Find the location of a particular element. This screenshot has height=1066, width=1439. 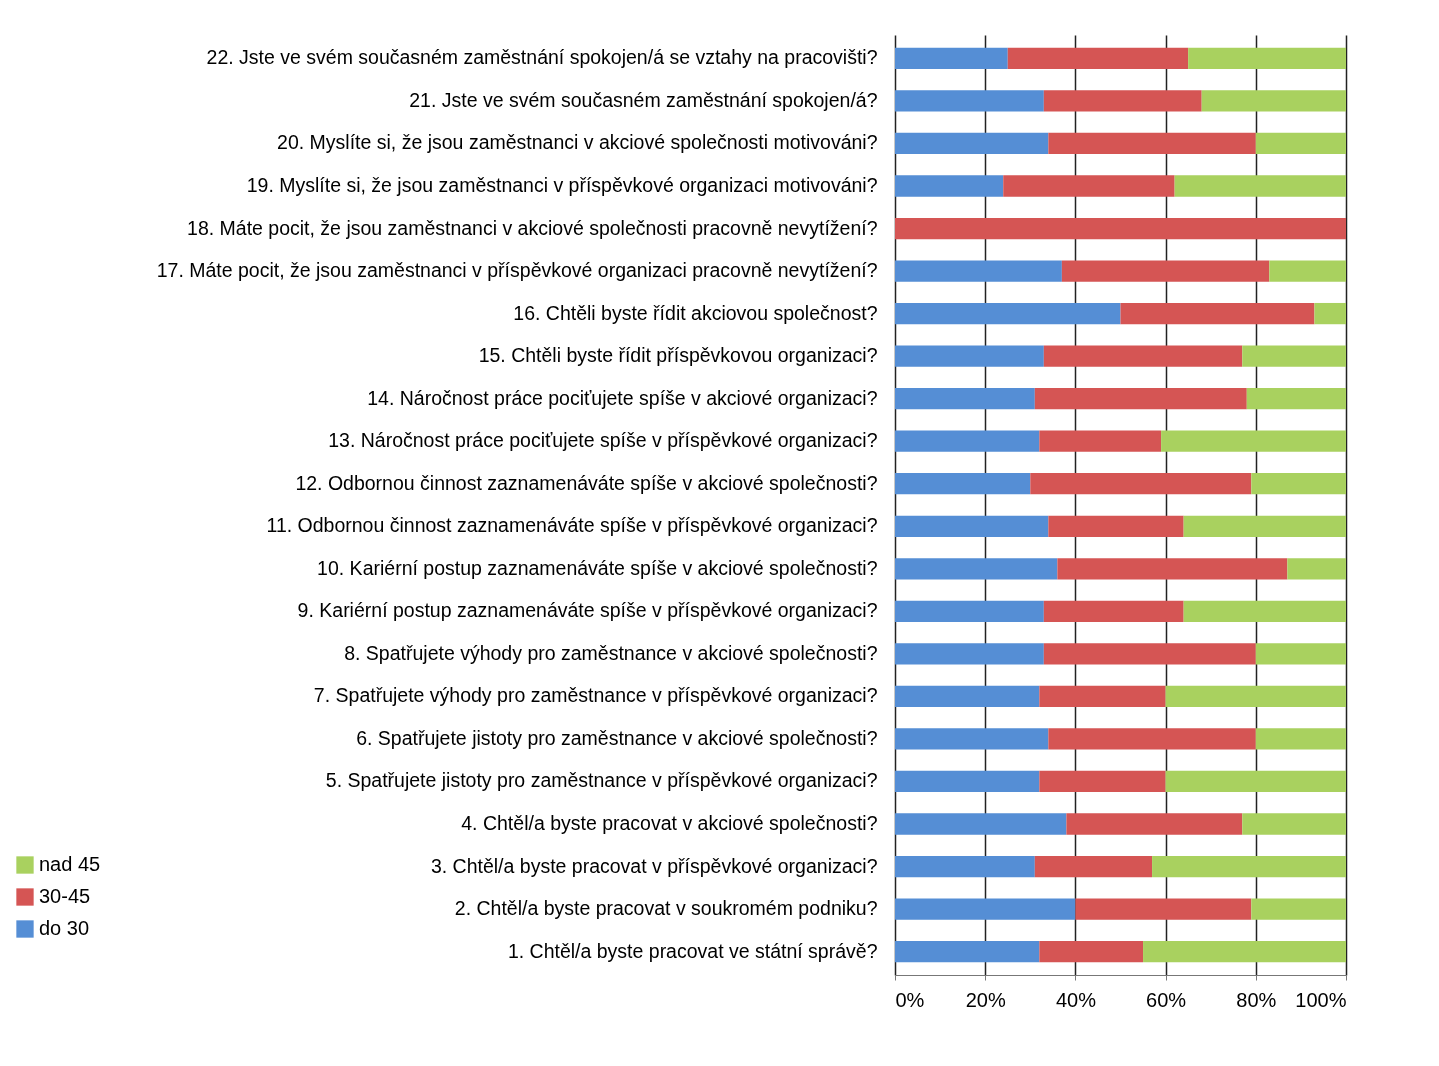

legend-label: nad 45 is located at coordinates (70, 864).